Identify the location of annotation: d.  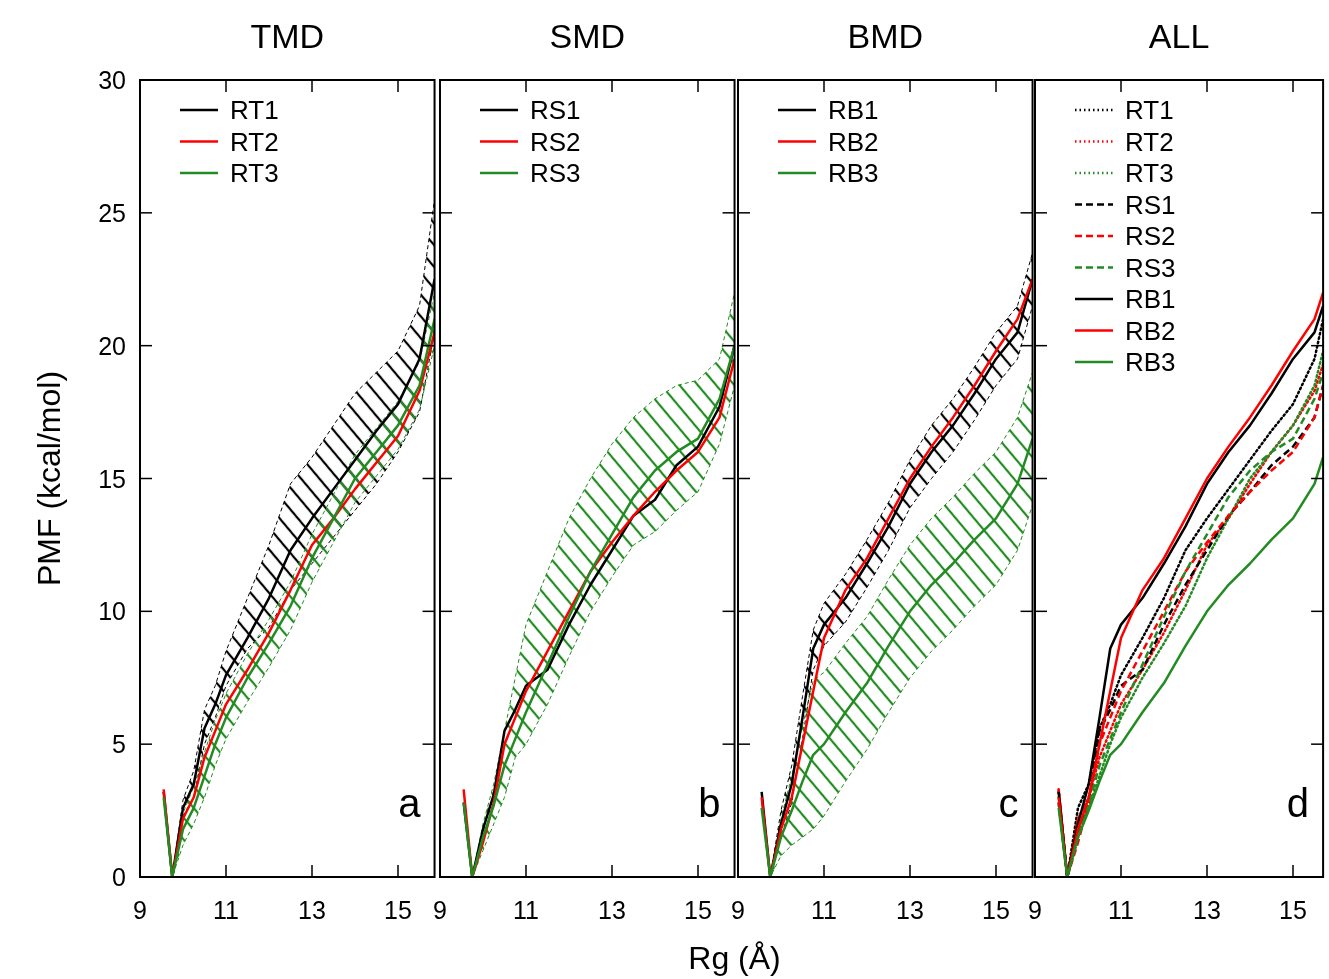
(1298, 803).